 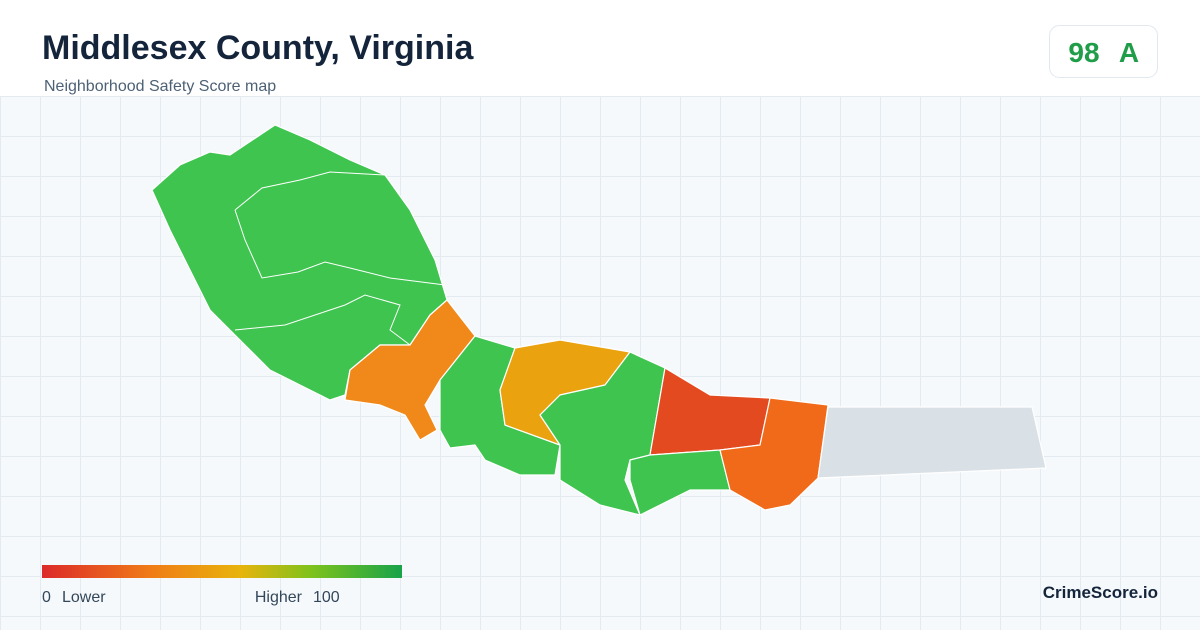 I want to click on score-badge, so click(x=1103, y=51).